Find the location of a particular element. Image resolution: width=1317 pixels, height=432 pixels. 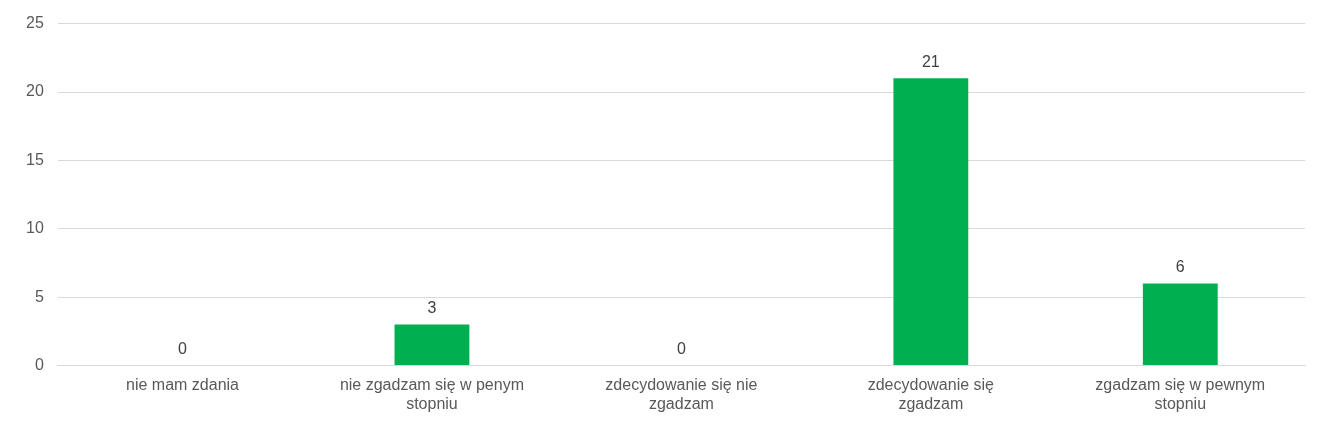

data-label: 21 is located at coordinates (930, 61).